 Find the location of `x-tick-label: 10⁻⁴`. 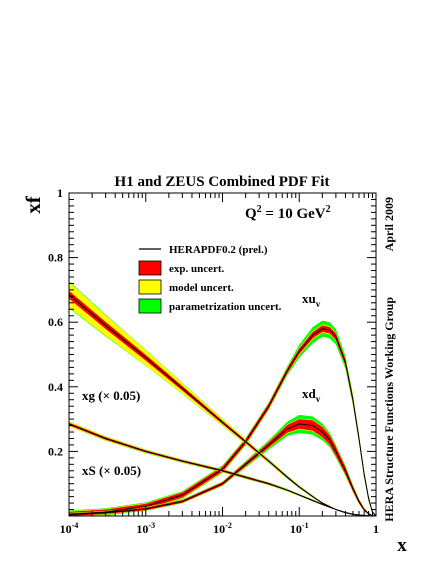

x-tick-label: 10⁻⁴ is located at coordinates (69, 528).